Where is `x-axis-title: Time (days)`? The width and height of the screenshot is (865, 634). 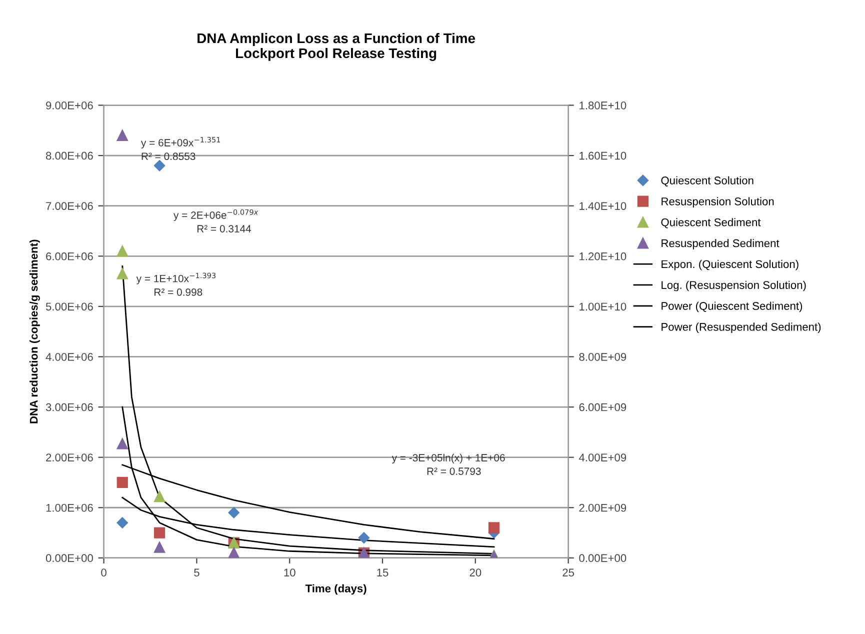
x-axis-title: Time (days) is located at coordinates (335, 589).